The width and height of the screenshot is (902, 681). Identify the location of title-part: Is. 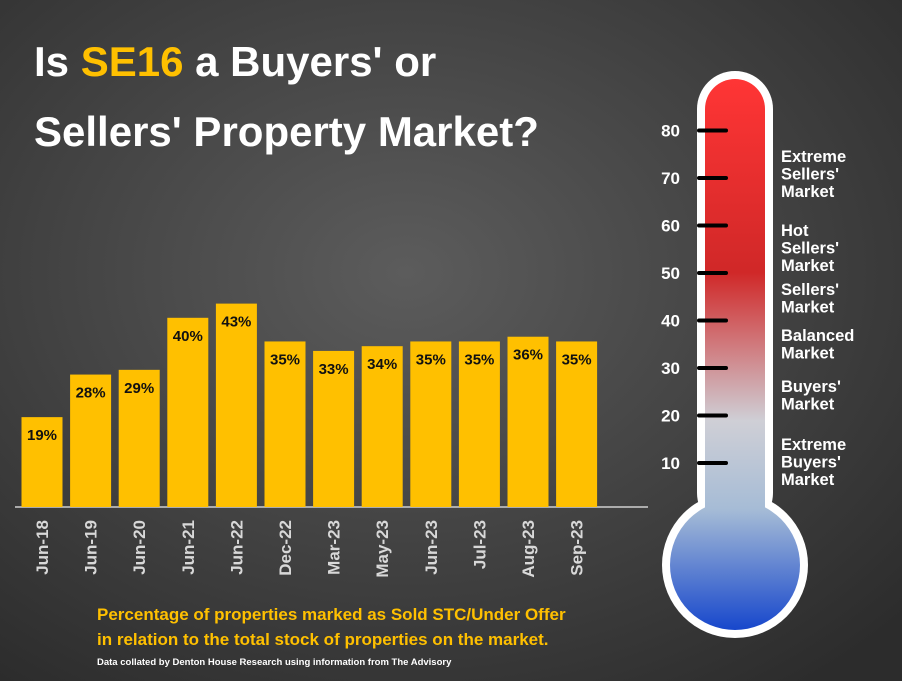
(51, 61).